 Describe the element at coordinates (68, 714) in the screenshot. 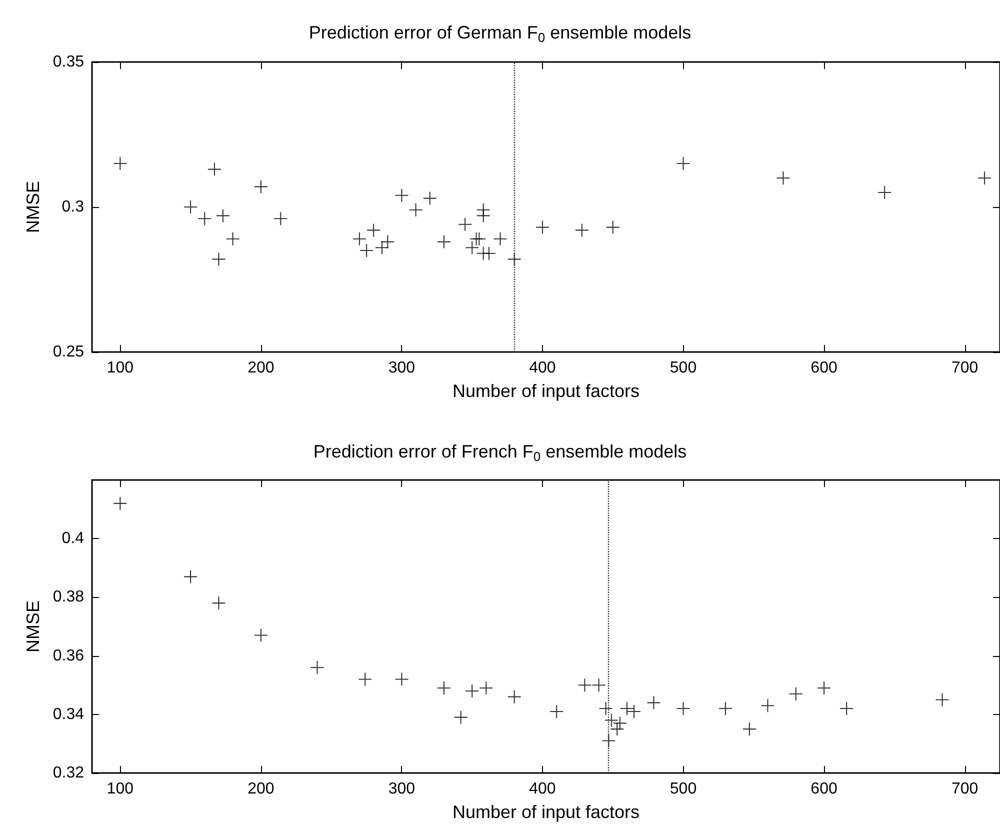

I see `y-tick-label: 0.34` at that location.